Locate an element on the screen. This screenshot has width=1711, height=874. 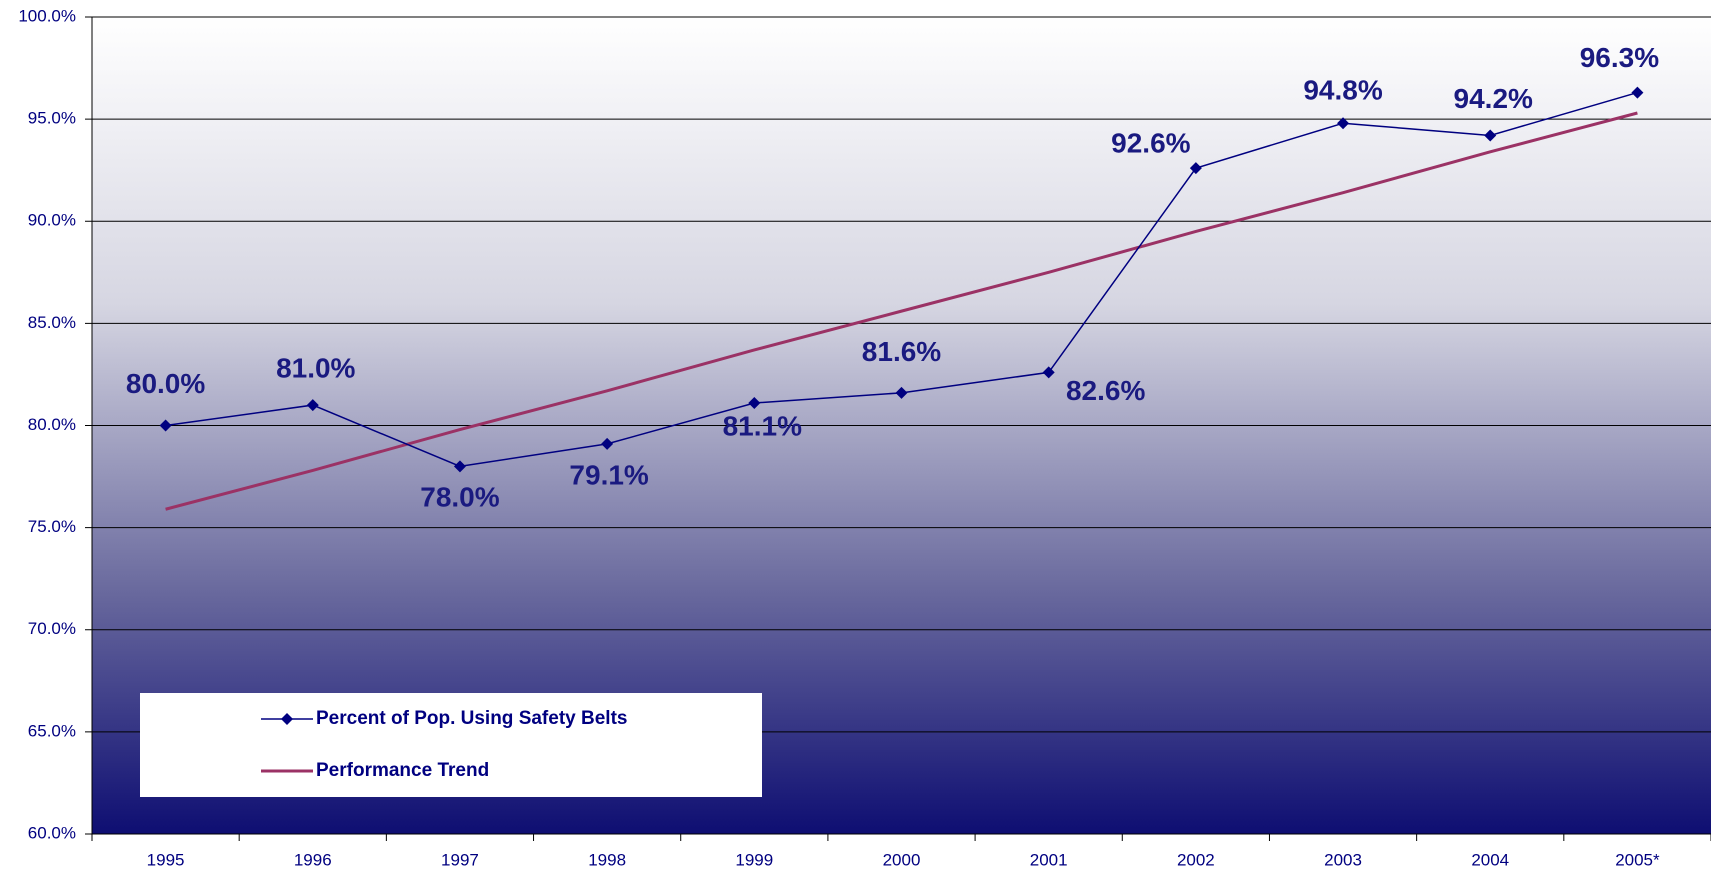
data-label: 79.1% is located at coordinates (608, 474).